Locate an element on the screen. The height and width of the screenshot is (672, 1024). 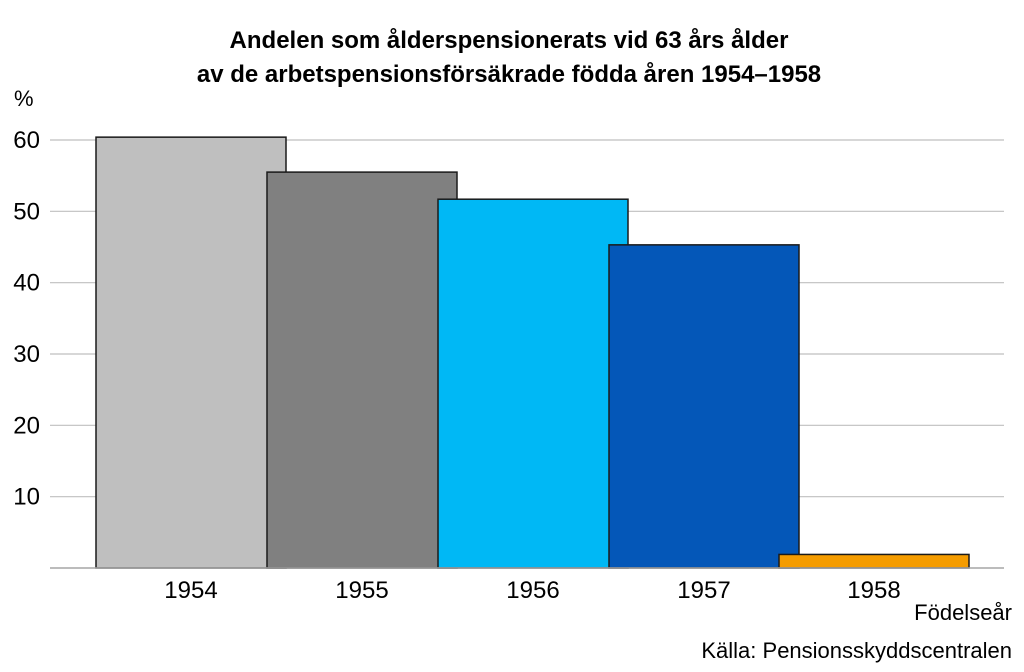
bar-1957 is located at coordinates (704, 406).